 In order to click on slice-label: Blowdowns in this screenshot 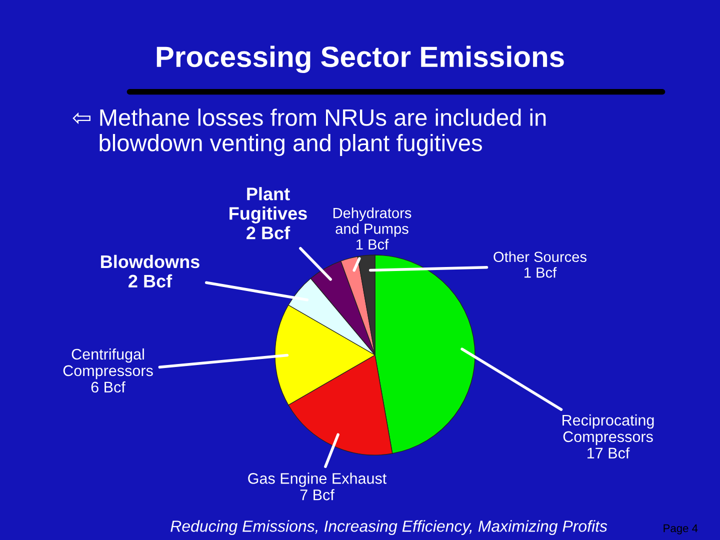, I will do `click(150, 261)`.